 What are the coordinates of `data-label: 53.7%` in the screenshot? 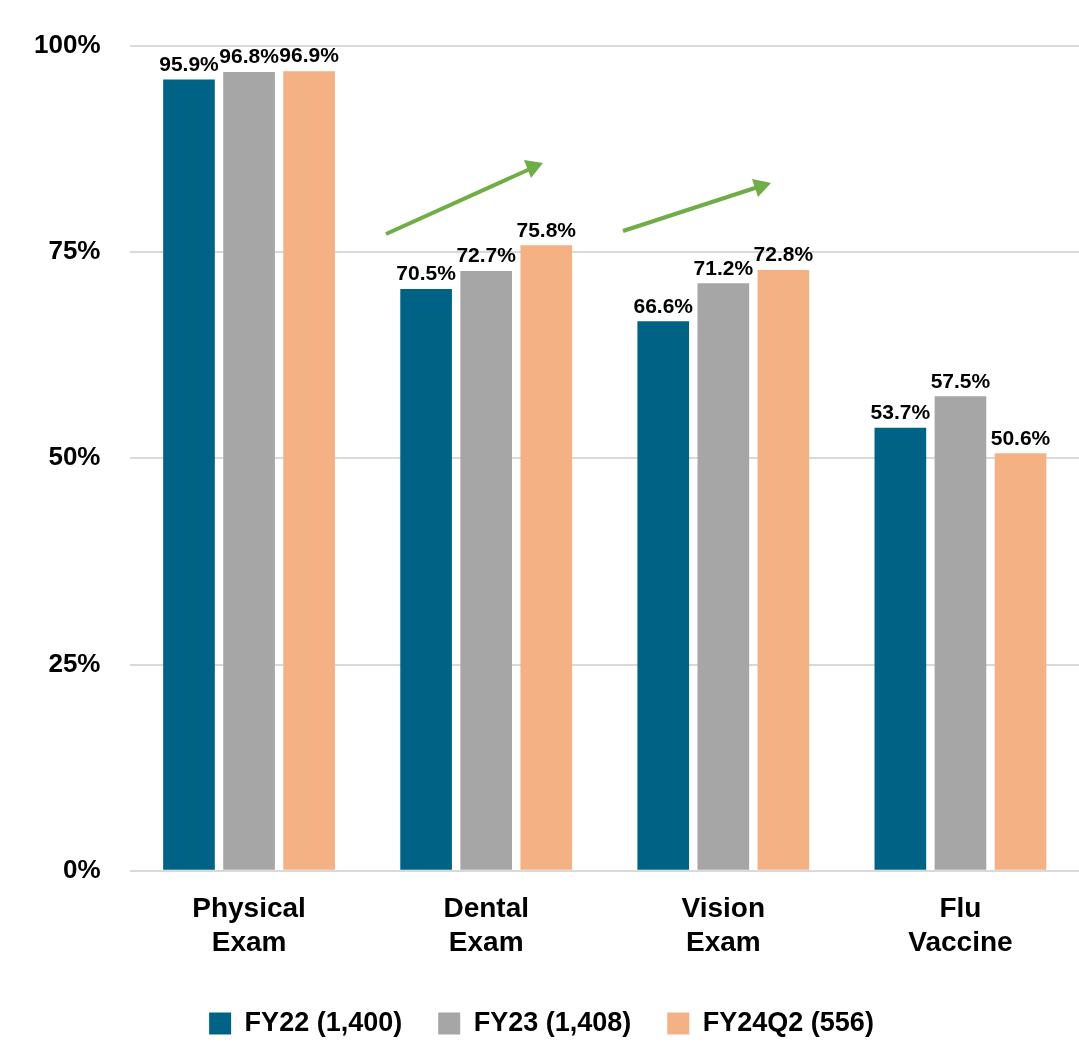 It's located at (900, 411).